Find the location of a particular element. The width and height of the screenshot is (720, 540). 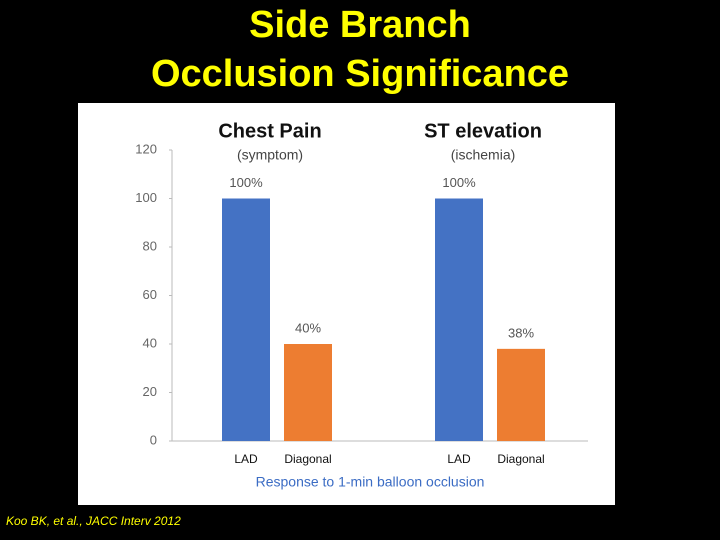

group-subtitle: (ischemia) is located at coordinates (483, 155).